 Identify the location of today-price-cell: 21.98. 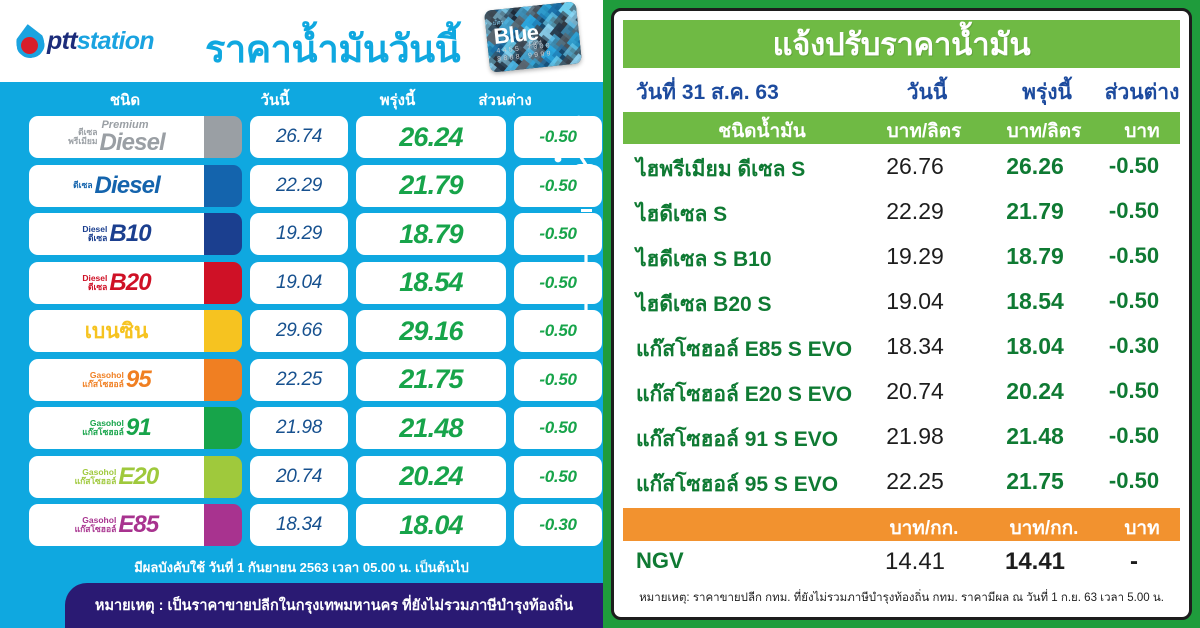
(299, 428).